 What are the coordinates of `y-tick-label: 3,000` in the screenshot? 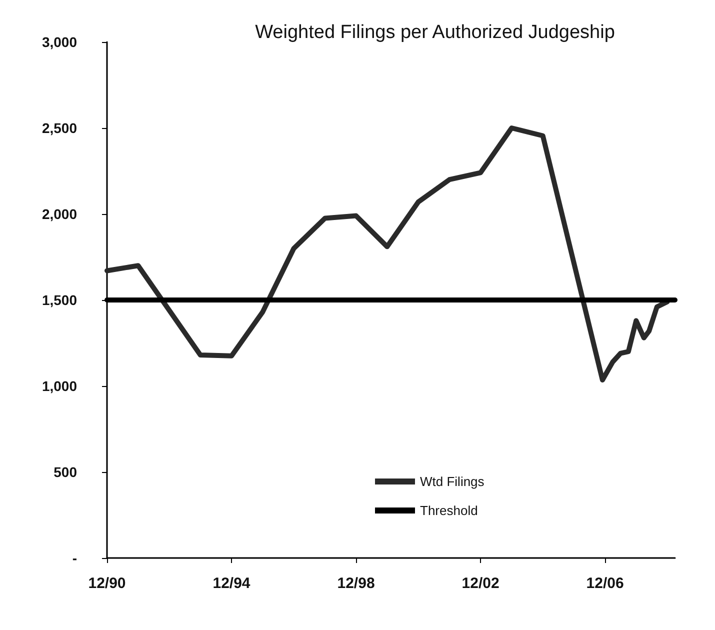 It's located at (60, 42).